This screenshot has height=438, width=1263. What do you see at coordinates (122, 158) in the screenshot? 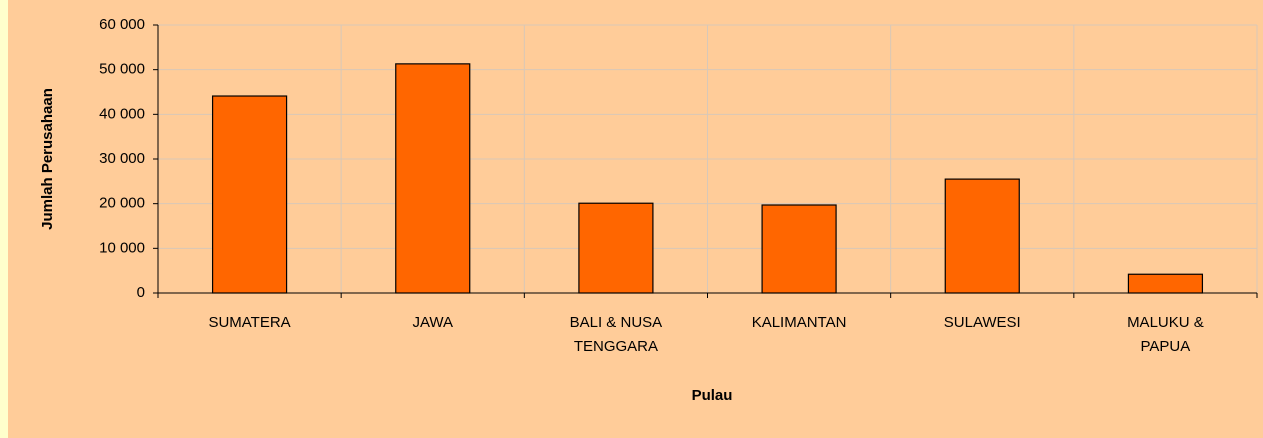
I see `y-tick-label: 30 000` at bounding box center [122, 158].